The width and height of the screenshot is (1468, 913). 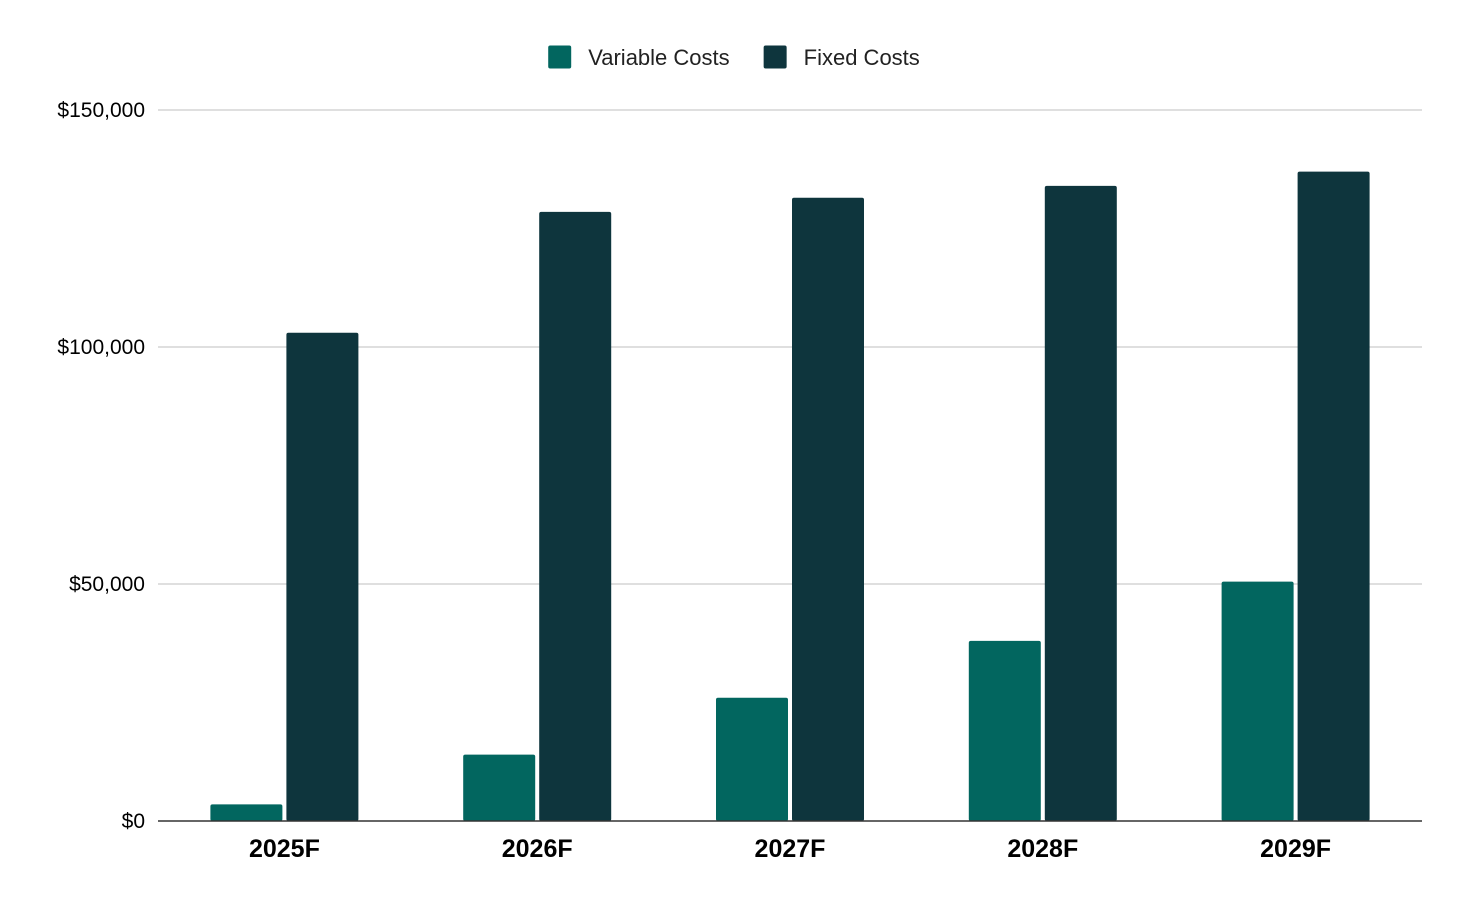 I want to click on x-tick-label: 2026F, so click(x=537, y=849).